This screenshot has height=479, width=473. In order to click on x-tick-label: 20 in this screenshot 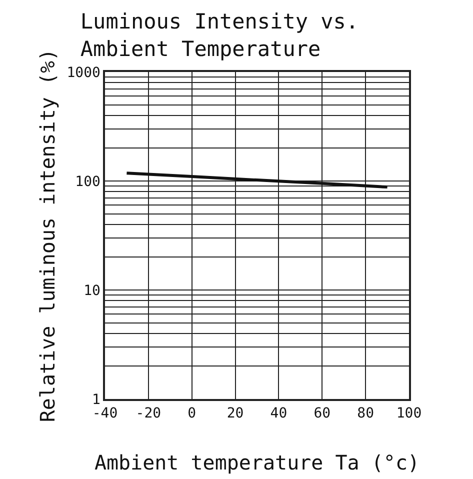, I will do `click(235, 414)`.